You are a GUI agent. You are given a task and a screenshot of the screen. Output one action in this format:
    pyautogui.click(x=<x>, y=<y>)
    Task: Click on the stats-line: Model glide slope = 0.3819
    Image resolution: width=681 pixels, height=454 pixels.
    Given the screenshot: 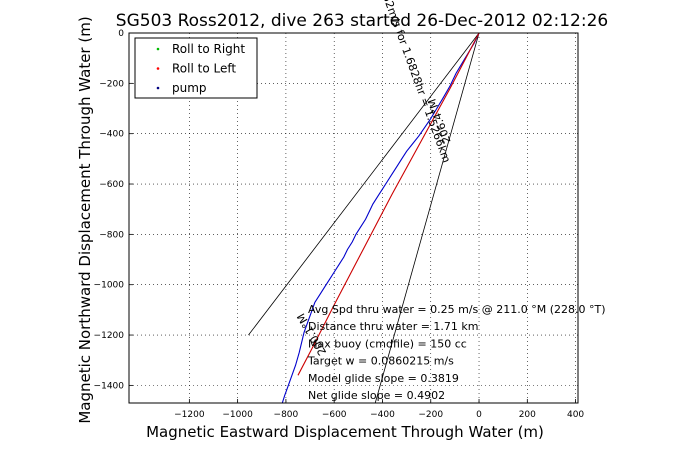 What is the action you would take?
    pyautogui.click(x=383, y=378)
    